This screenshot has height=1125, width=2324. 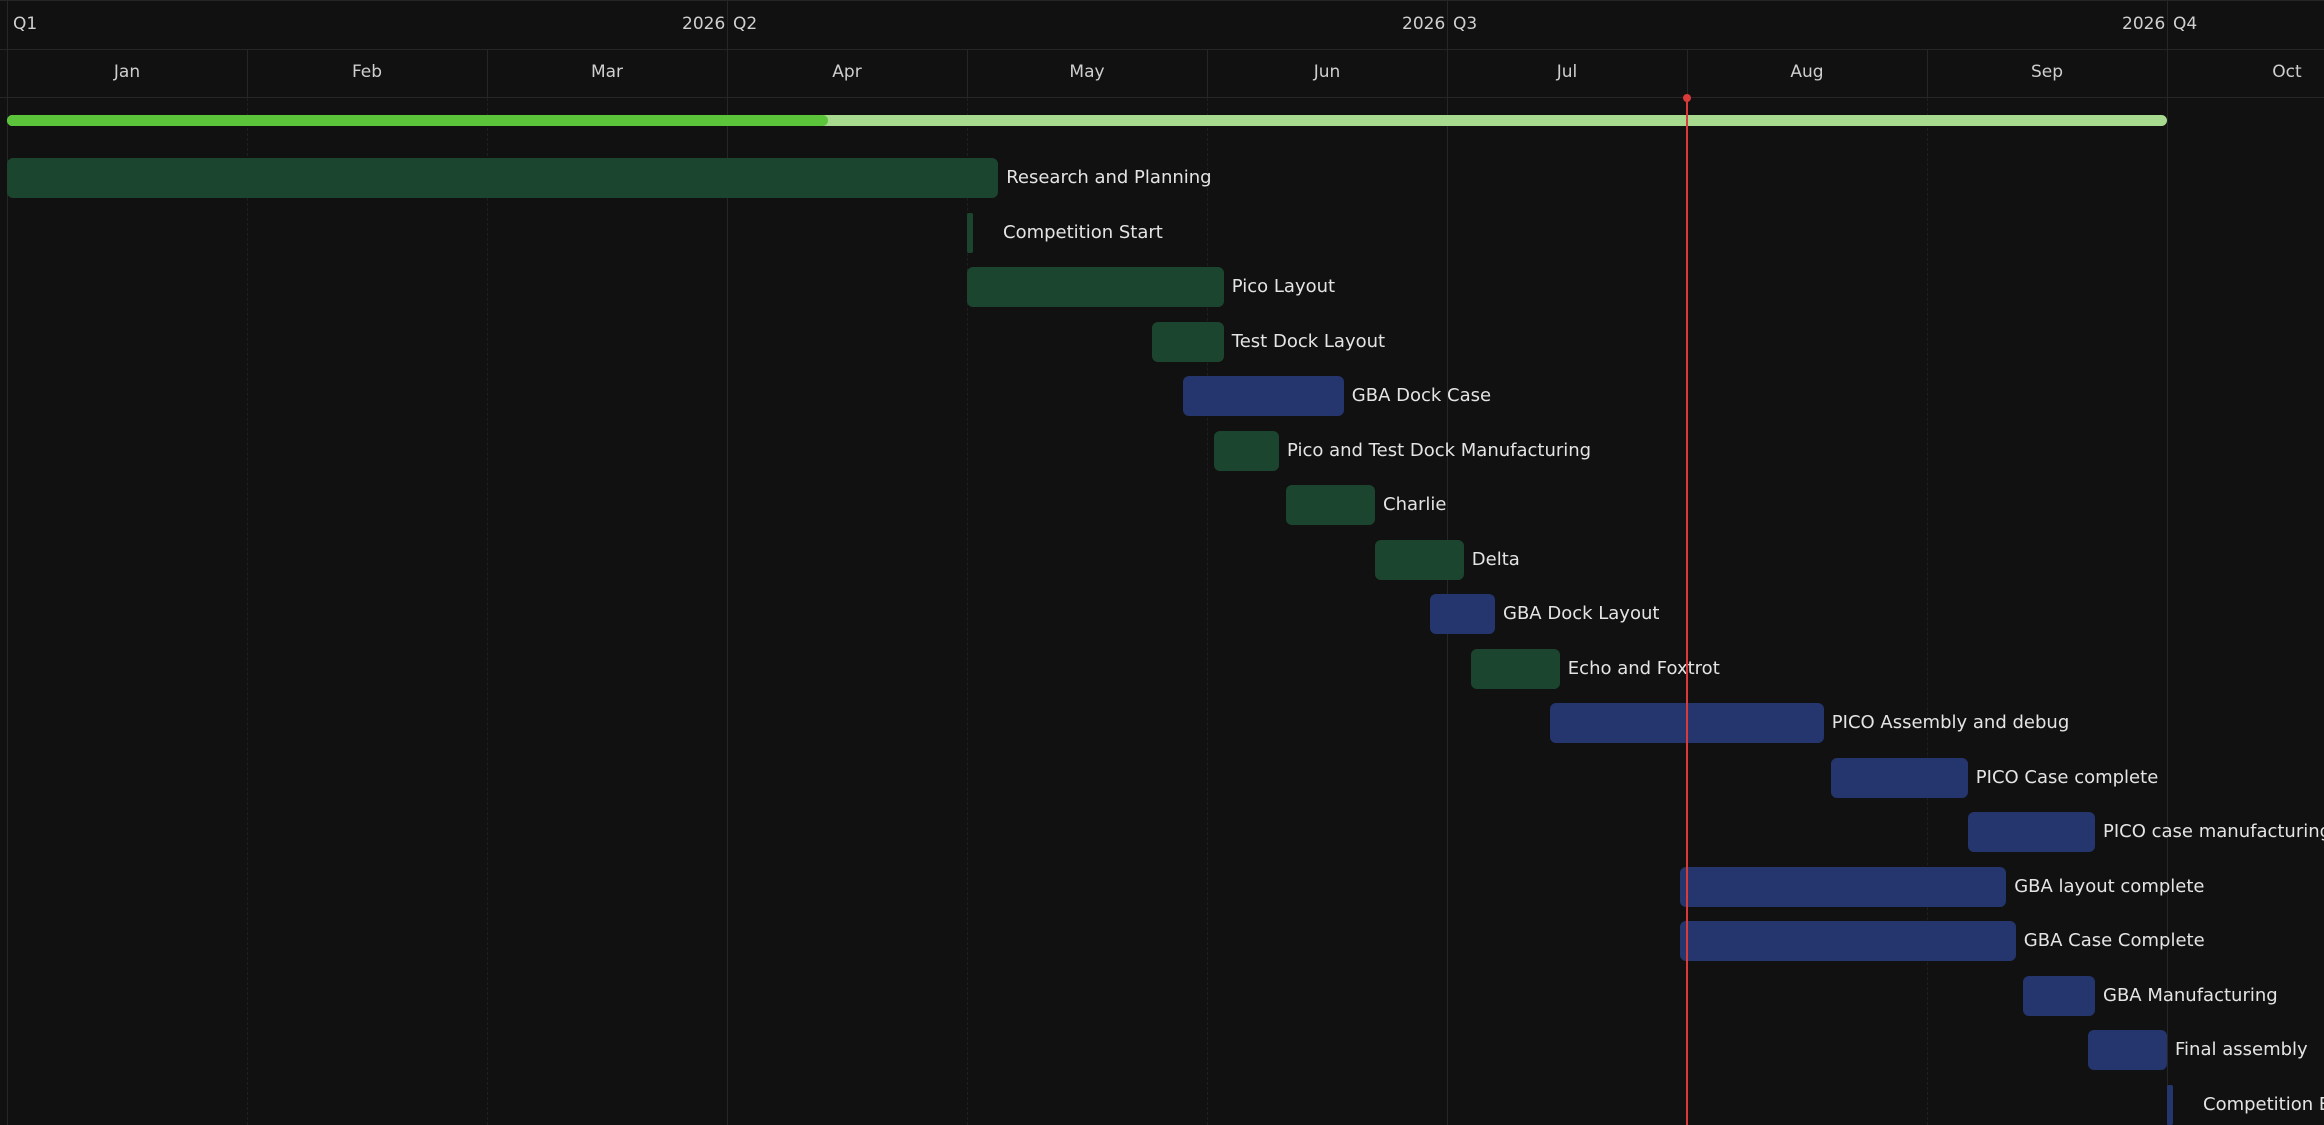 What do you see at coordinates (2067, 777) in the screenshot?
I see `task-label: PICO Case complete` at bounding box center [2067, 777].